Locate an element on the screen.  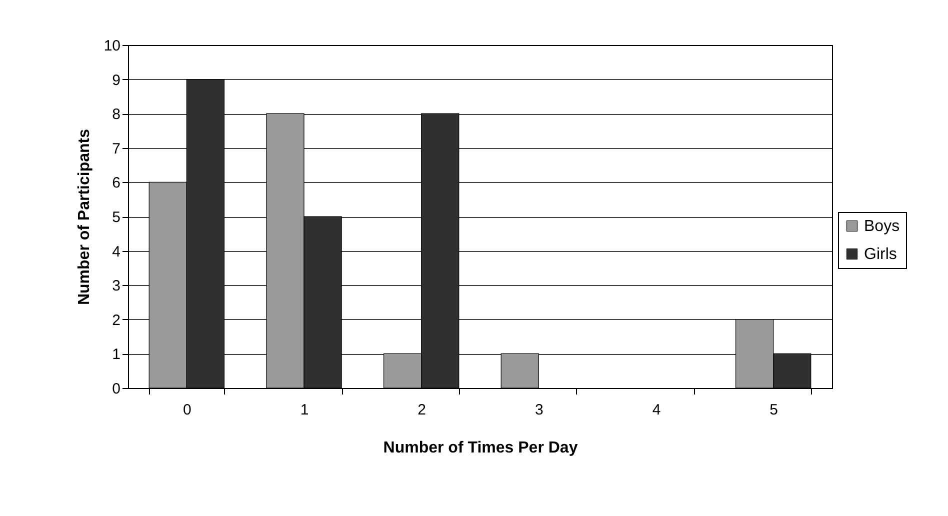
y-tick-label: 8 is located at coordinates (116, 115).